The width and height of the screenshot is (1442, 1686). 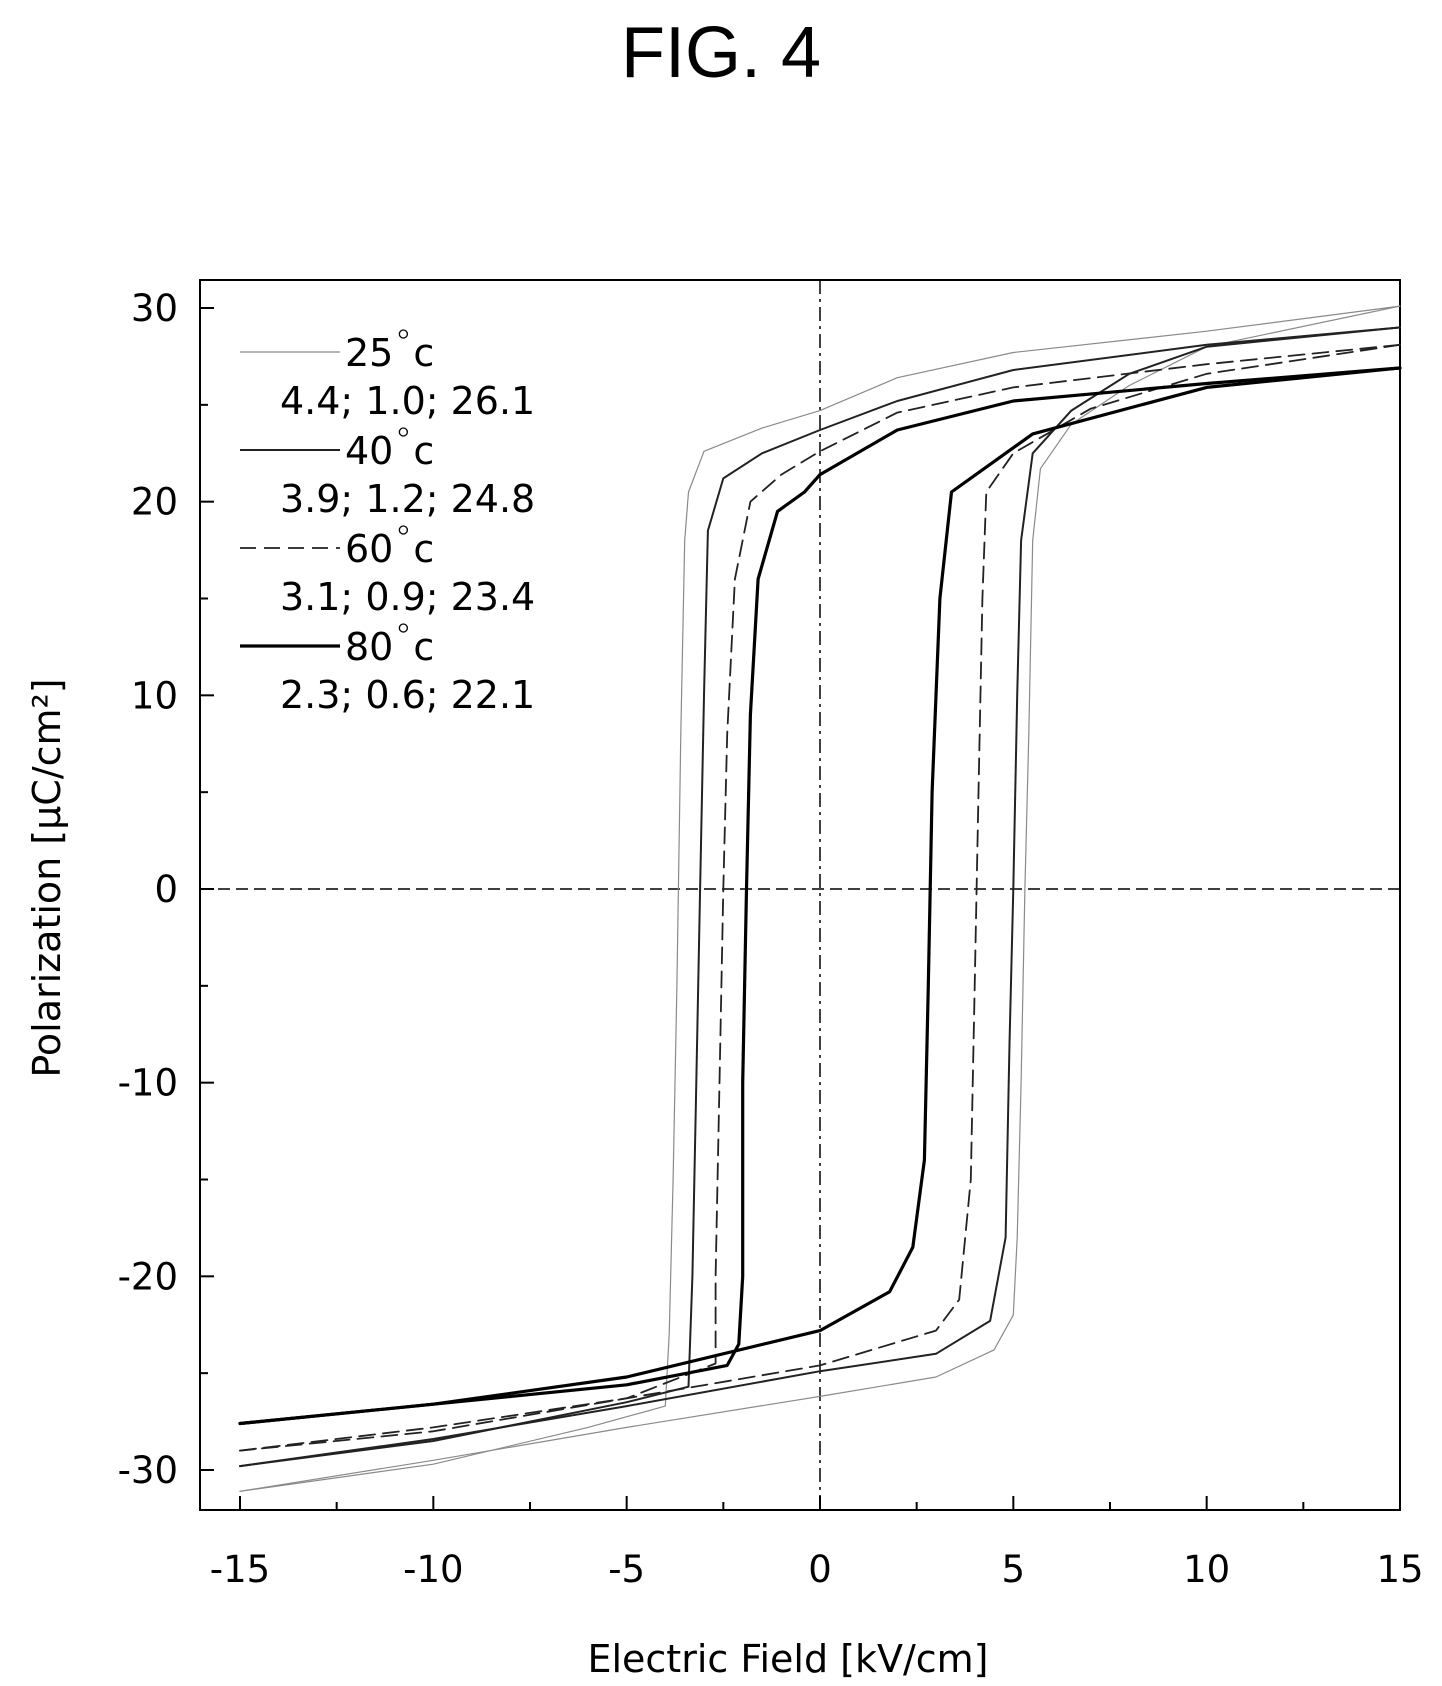 What do you see at coordinates (148, 1276) in the screenshot?
I see `y-tick-label: -20` at bounding box center [148, 1276].